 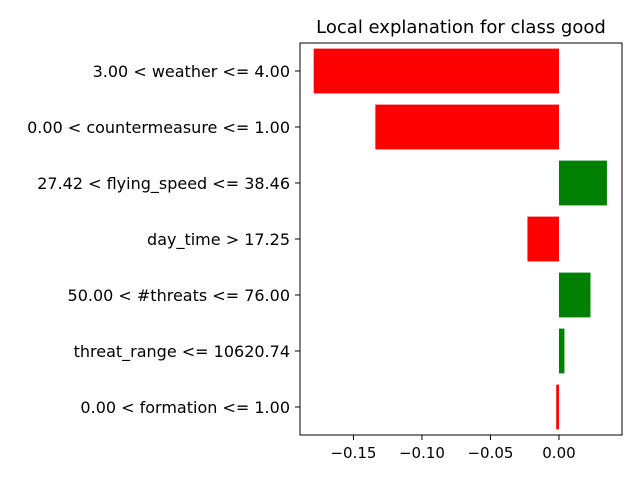 What do you see at coordinates (182, 352) in the screenshot?
I see `y-tick-label-5: threat_range <= 10620.74` at bounding box center [182, 352].